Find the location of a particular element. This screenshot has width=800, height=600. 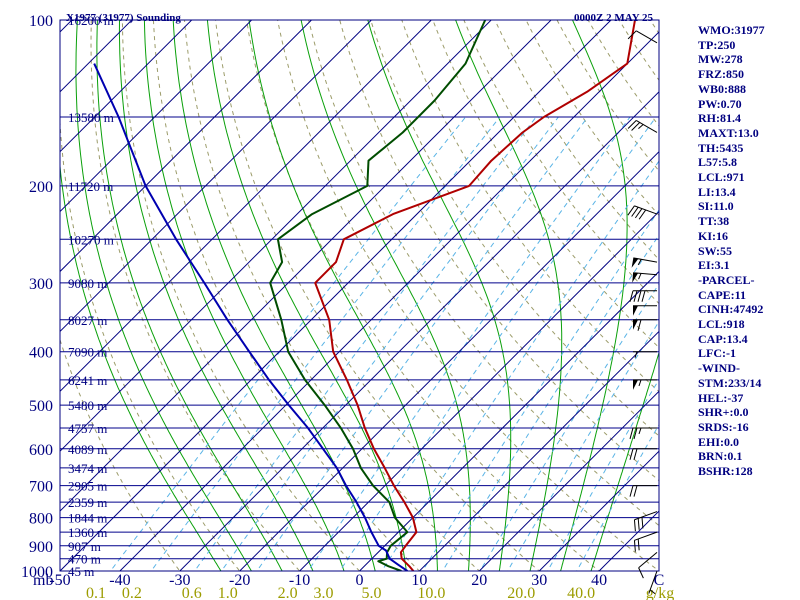

stat-line: SHR+:0.0 is located at coordinates (723, 412).